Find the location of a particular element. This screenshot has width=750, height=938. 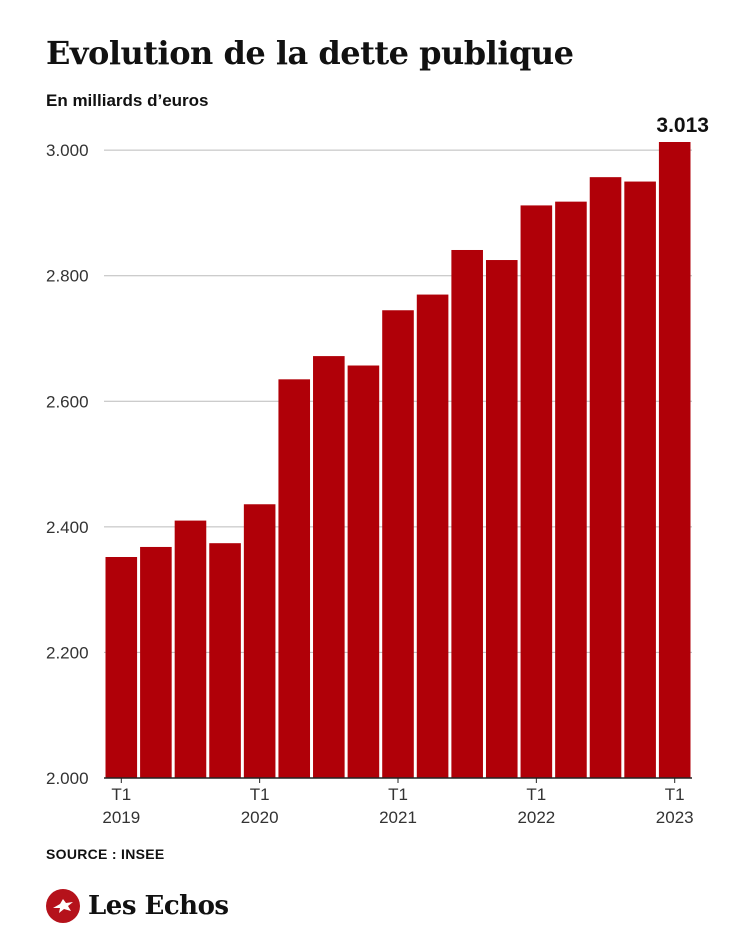

axes is located at coordinates (398, 780).